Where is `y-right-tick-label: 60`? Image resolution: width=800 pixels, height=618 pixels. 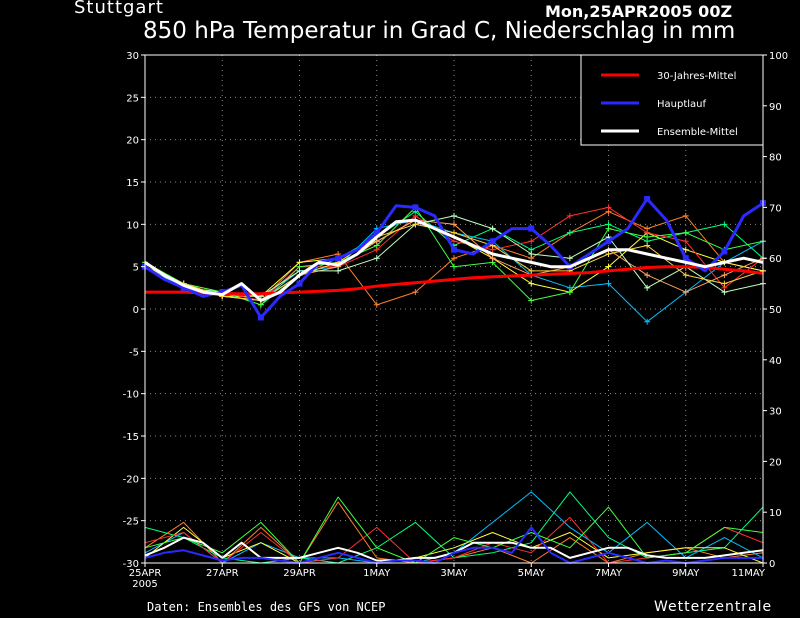 y-right-tick-label: 60 is located at coordinates (775, 259).